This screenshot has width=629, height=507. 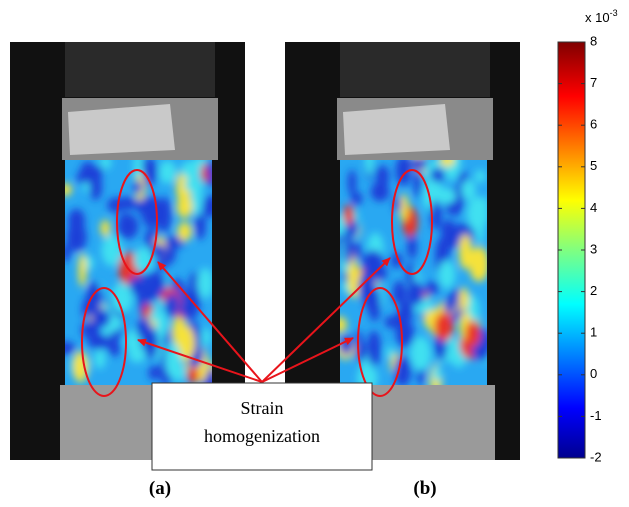 I want to click on panel-label: (a), so click(x=160, y=488).